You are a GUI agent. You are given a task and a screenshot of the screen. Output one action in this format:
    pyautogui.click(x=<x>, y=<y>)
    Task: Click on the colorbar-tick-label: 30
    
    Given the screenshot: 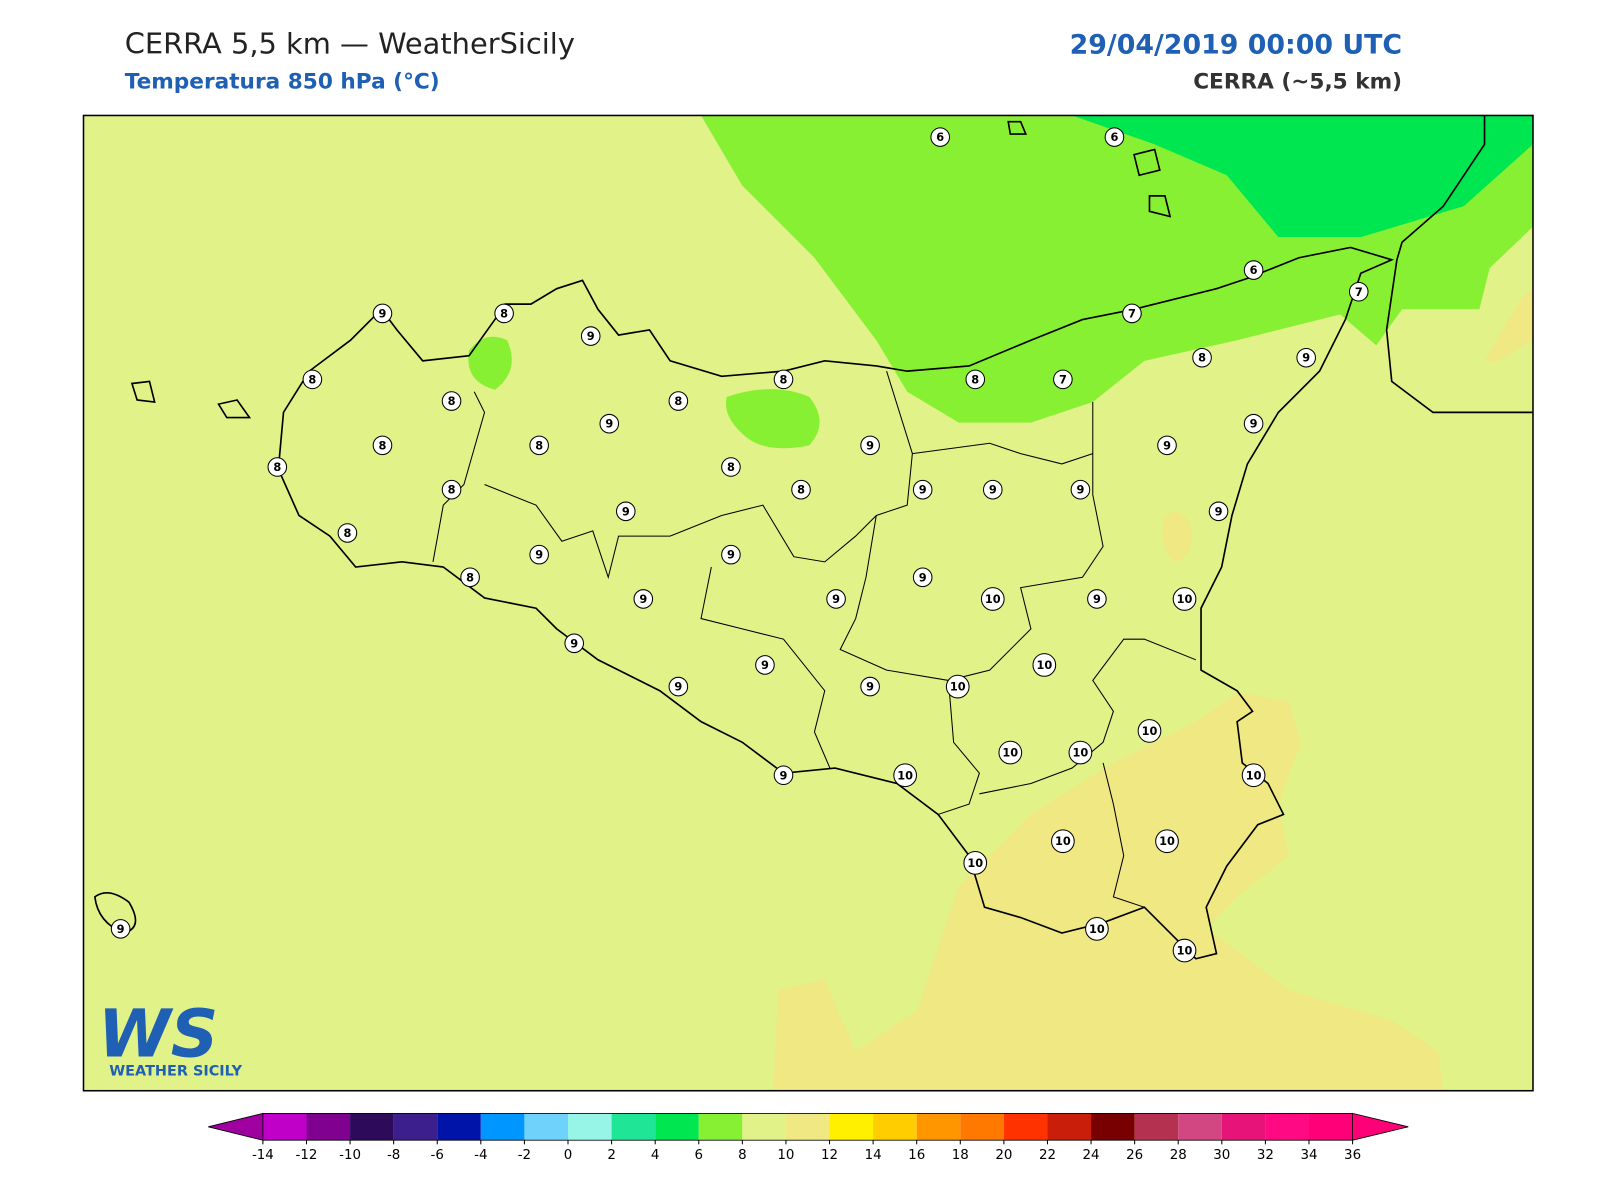 What is the action you would take?
    pyautogui.click(x=1221, y=1155)
    